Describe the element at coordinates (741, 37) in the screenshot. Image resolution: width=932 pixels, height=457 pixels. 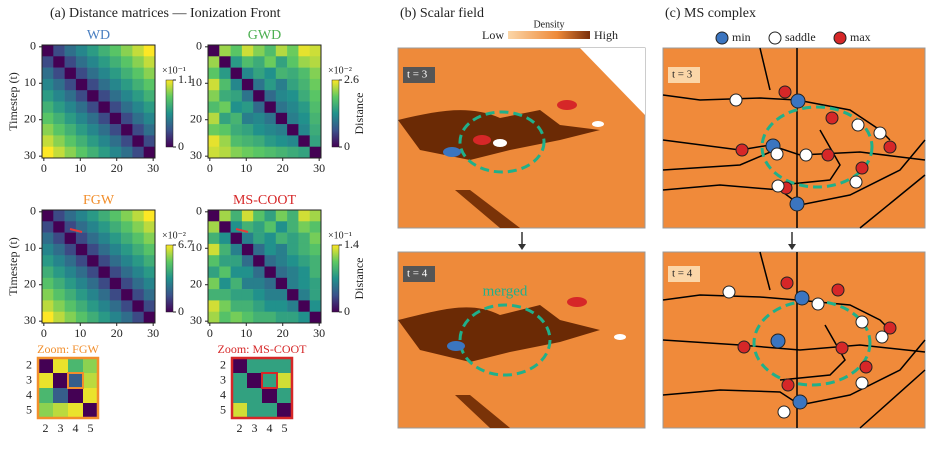
I see `legend-entry: min` at that location.